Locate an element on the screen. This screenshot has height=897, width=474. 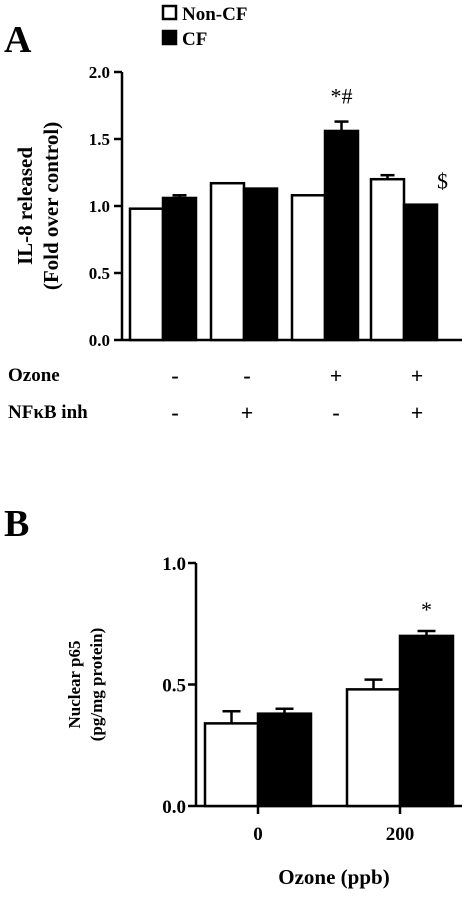
panel-a-condition-sign-0-1: - is located at coordinates (246, 375).